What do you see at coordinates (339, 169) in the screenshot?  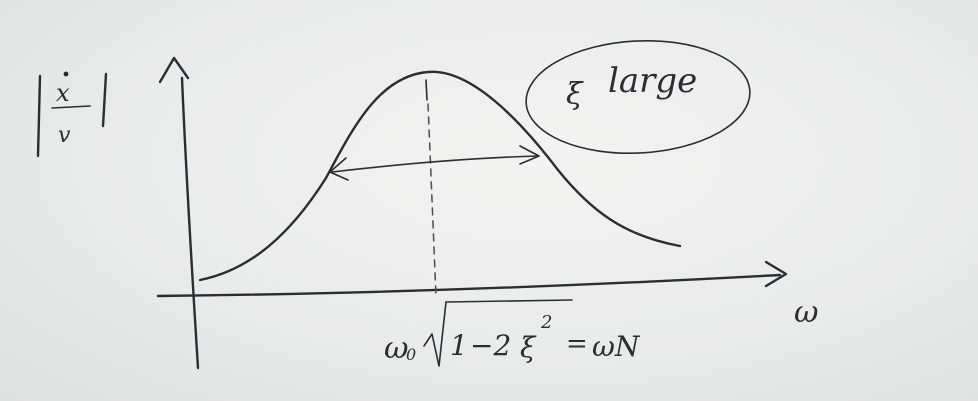 I see `bandwidth-arrowhead-left` at bounding box center [339, 169].